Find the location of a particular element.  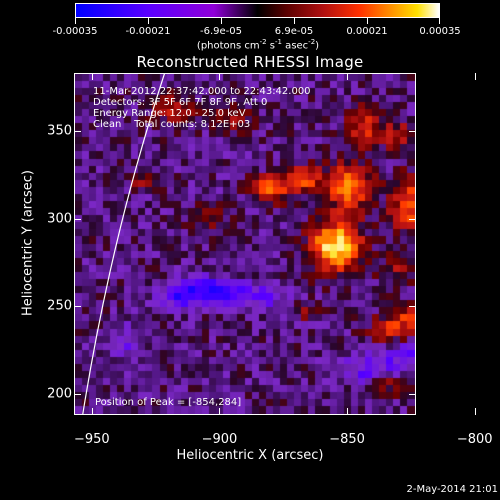

peak-position-label: Position of Peak = [-854,284] is located at coordinates (168, 402).